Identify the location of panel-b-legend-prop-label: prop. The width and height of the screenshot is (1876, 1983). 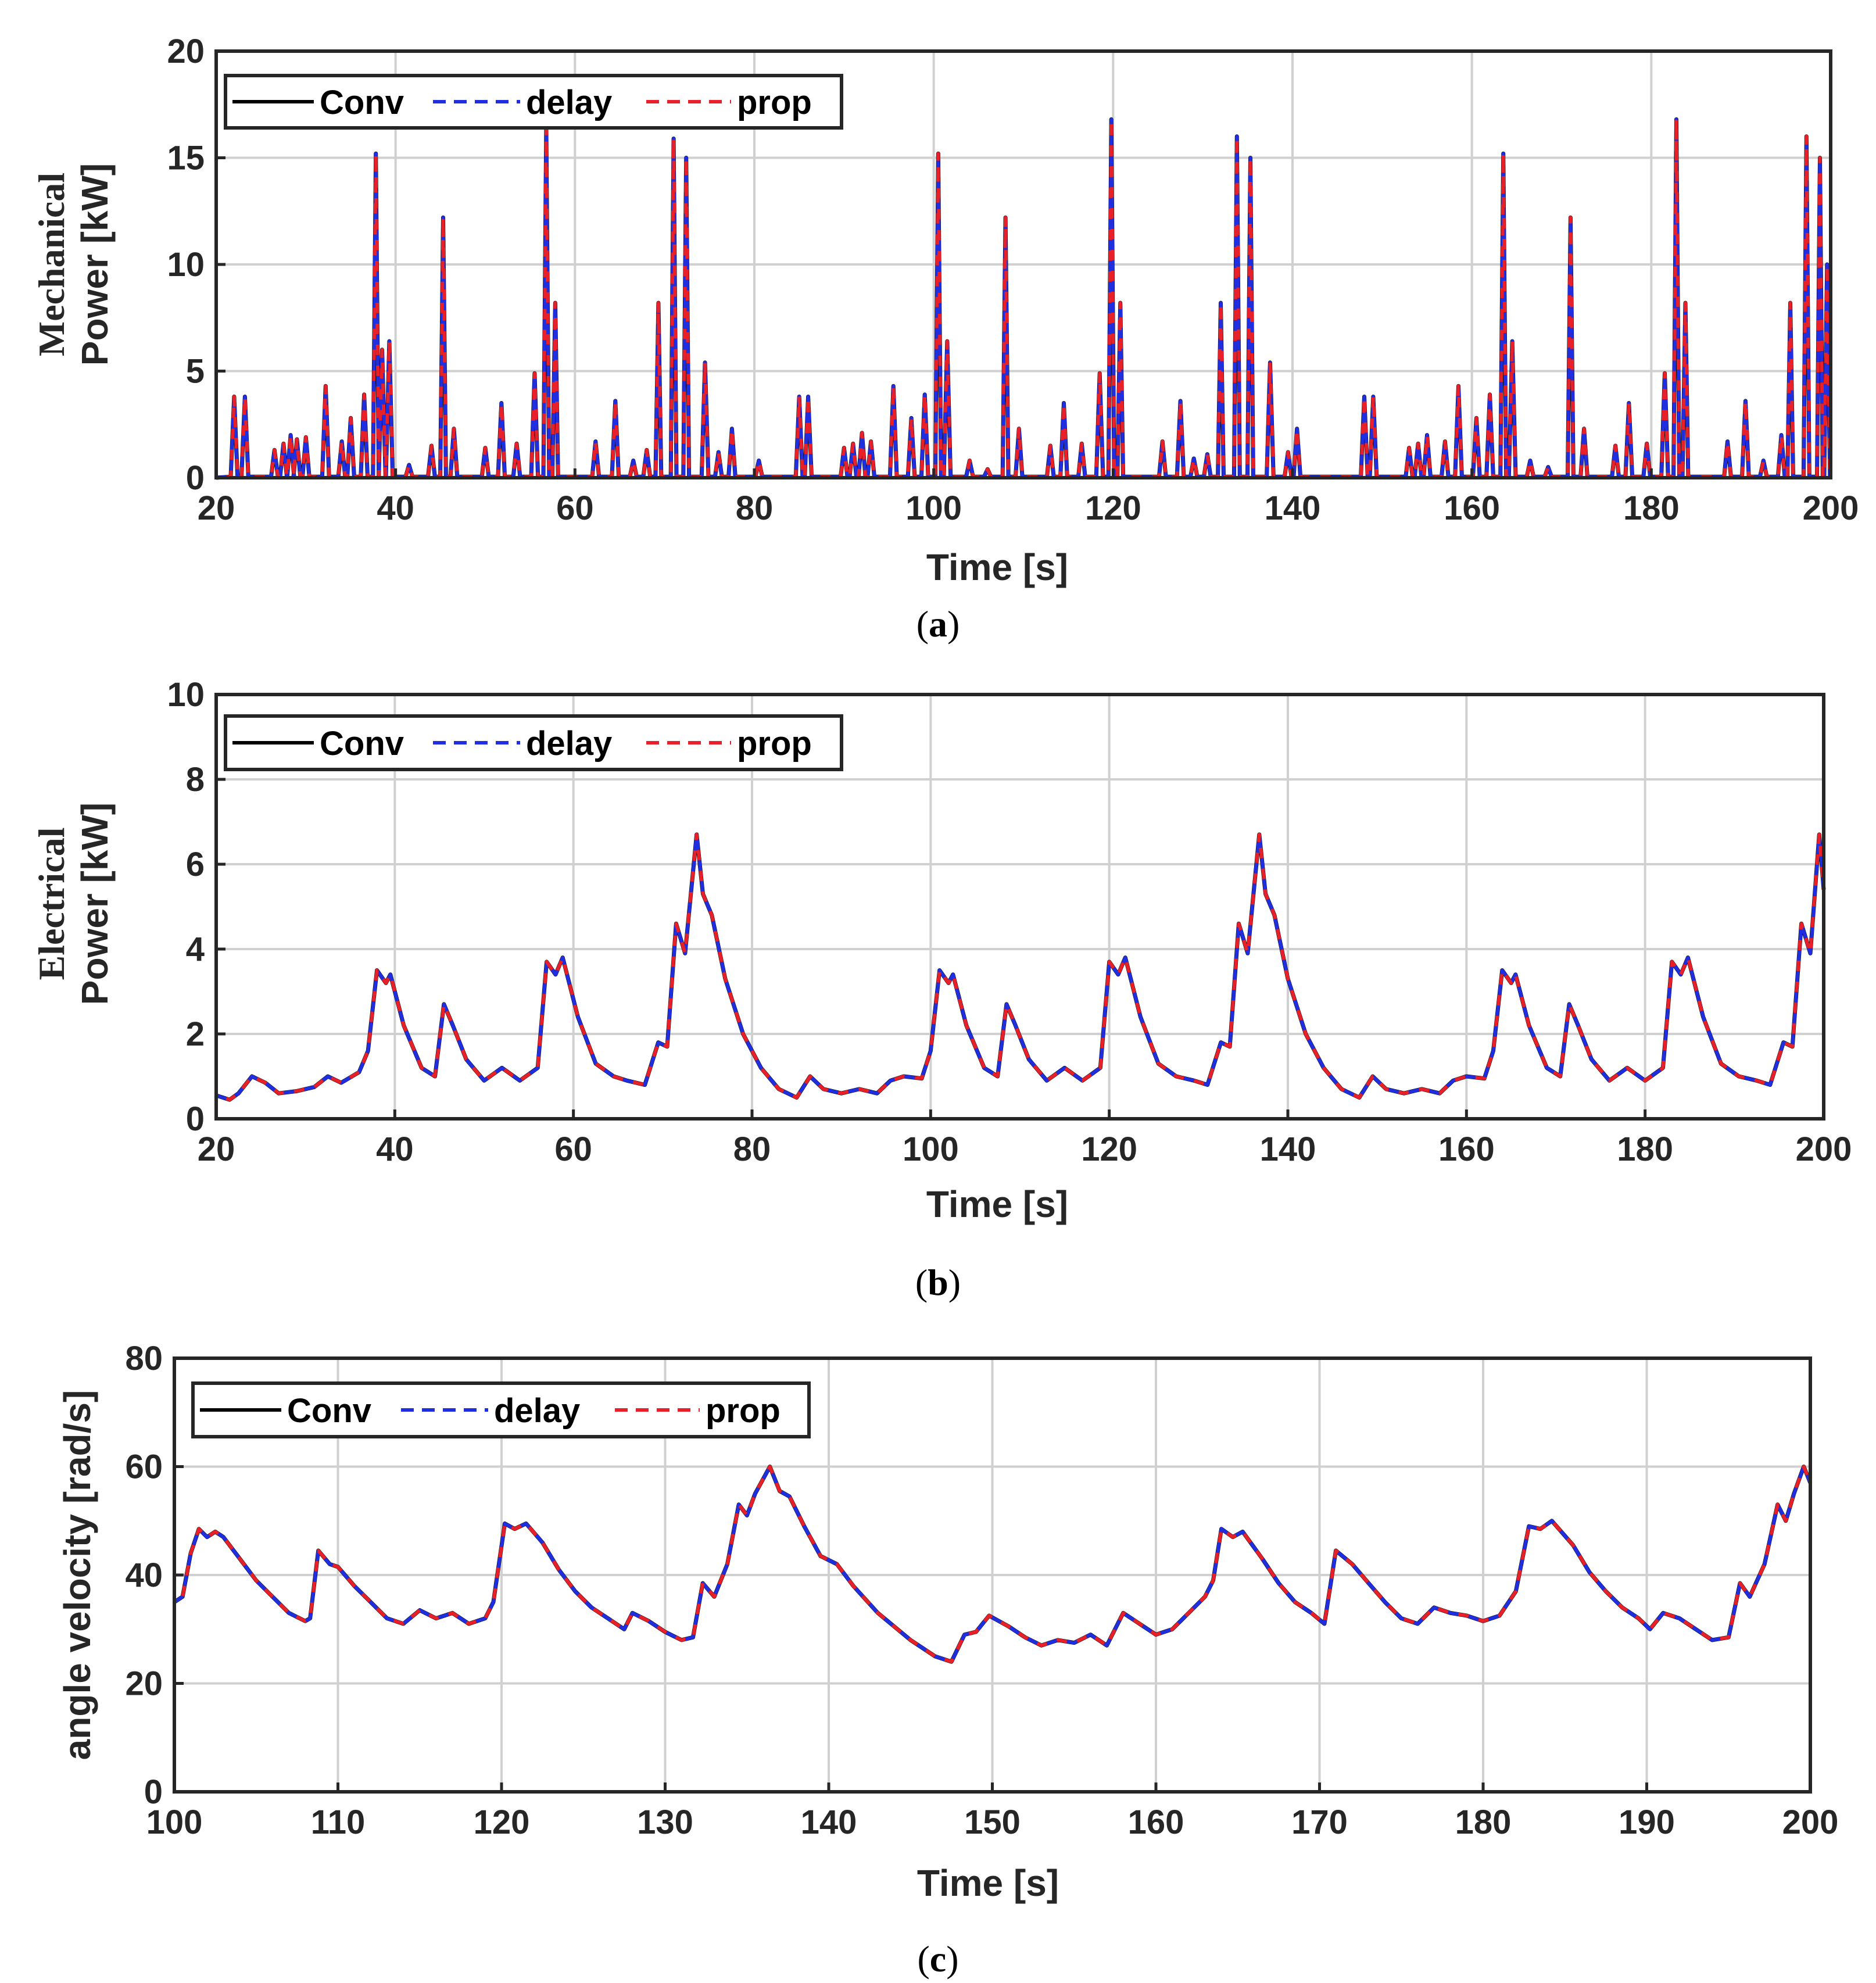
(774, 744).